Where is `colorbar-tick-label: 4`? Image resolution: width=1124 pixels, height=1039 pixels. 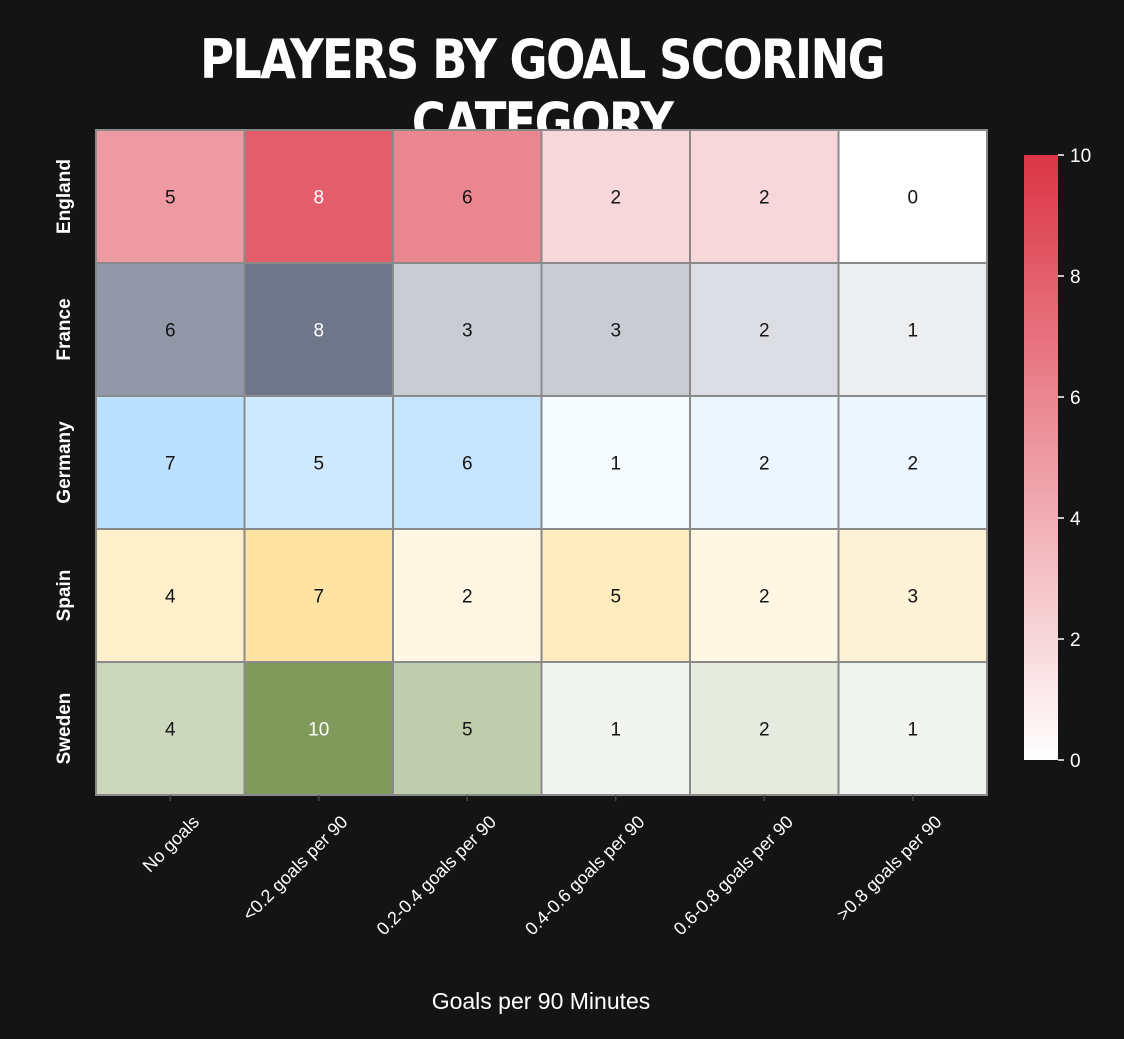
colorbar-tick-label: 4 is located at coordinates (1075, 519).